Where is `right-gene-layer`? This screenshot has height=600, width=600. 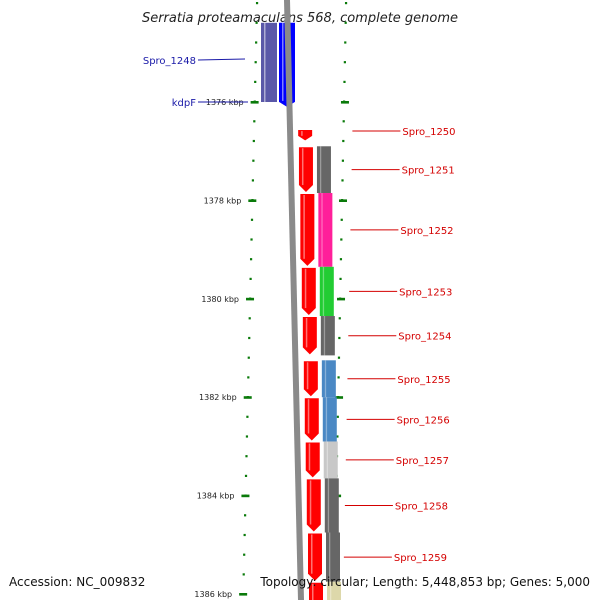
right-gene-layer is located at coordinates (320, 365).